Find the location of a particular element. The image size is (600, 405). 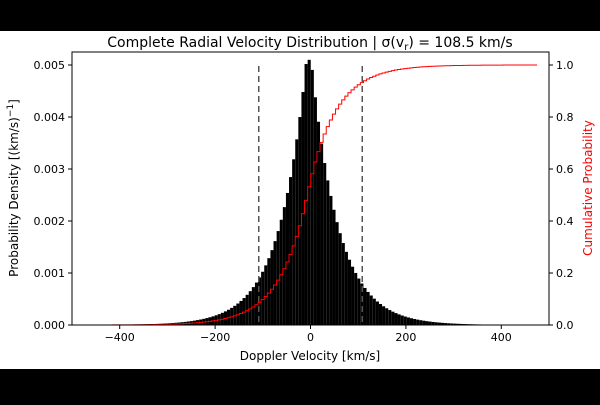

y-tick-label: 0.000 is located at coordinates (50, 325).